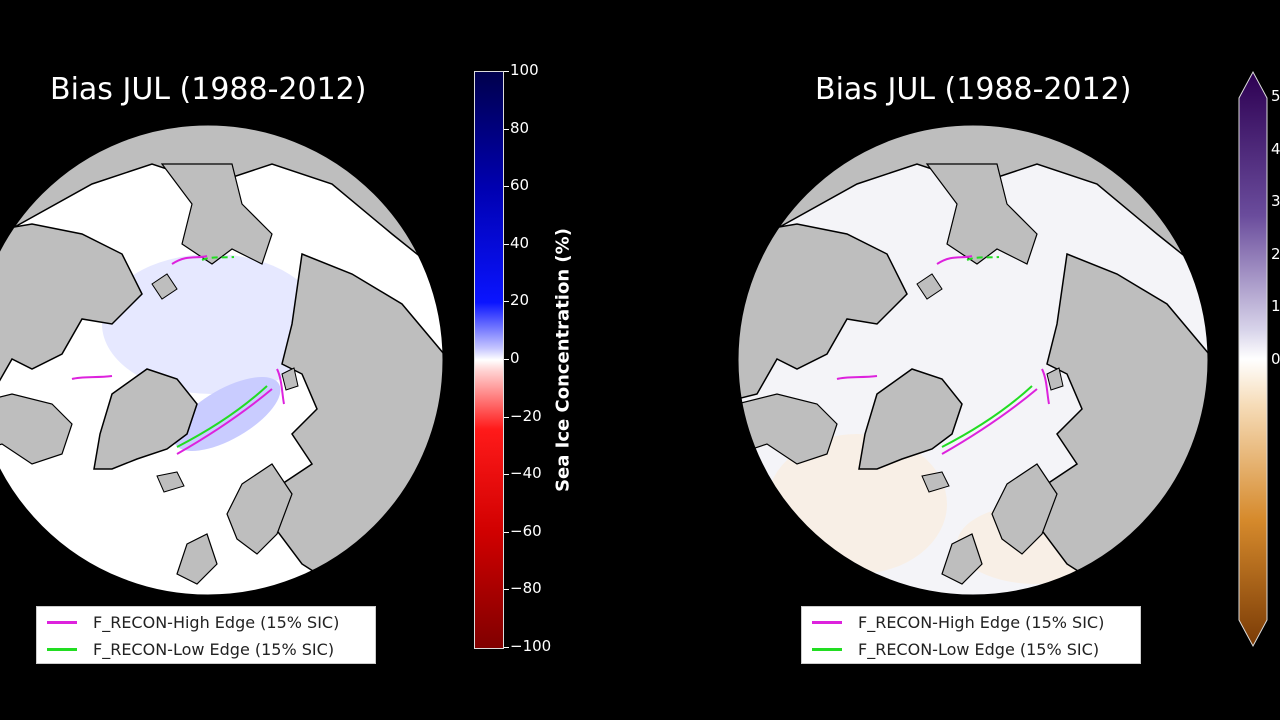  I want to click on colorbar-tick-label: 5, so click(1275, 96).